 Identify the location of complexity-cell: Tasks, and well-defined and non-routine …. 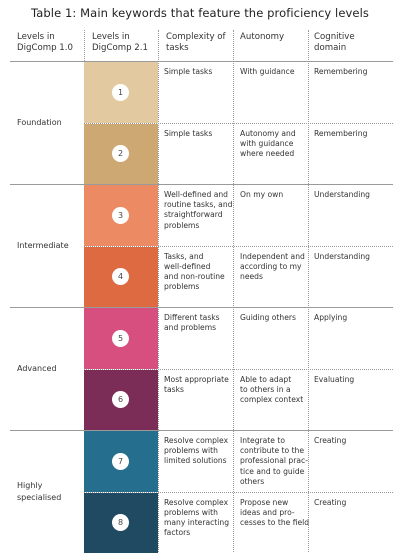
(194, 272).